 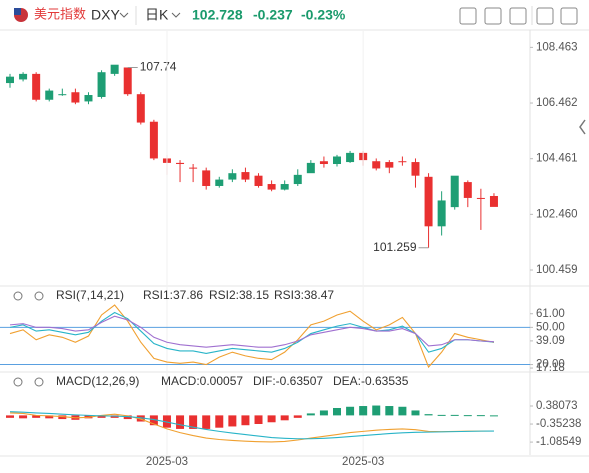 I want to click on collapse-arrow, so click(x=582, y=127).